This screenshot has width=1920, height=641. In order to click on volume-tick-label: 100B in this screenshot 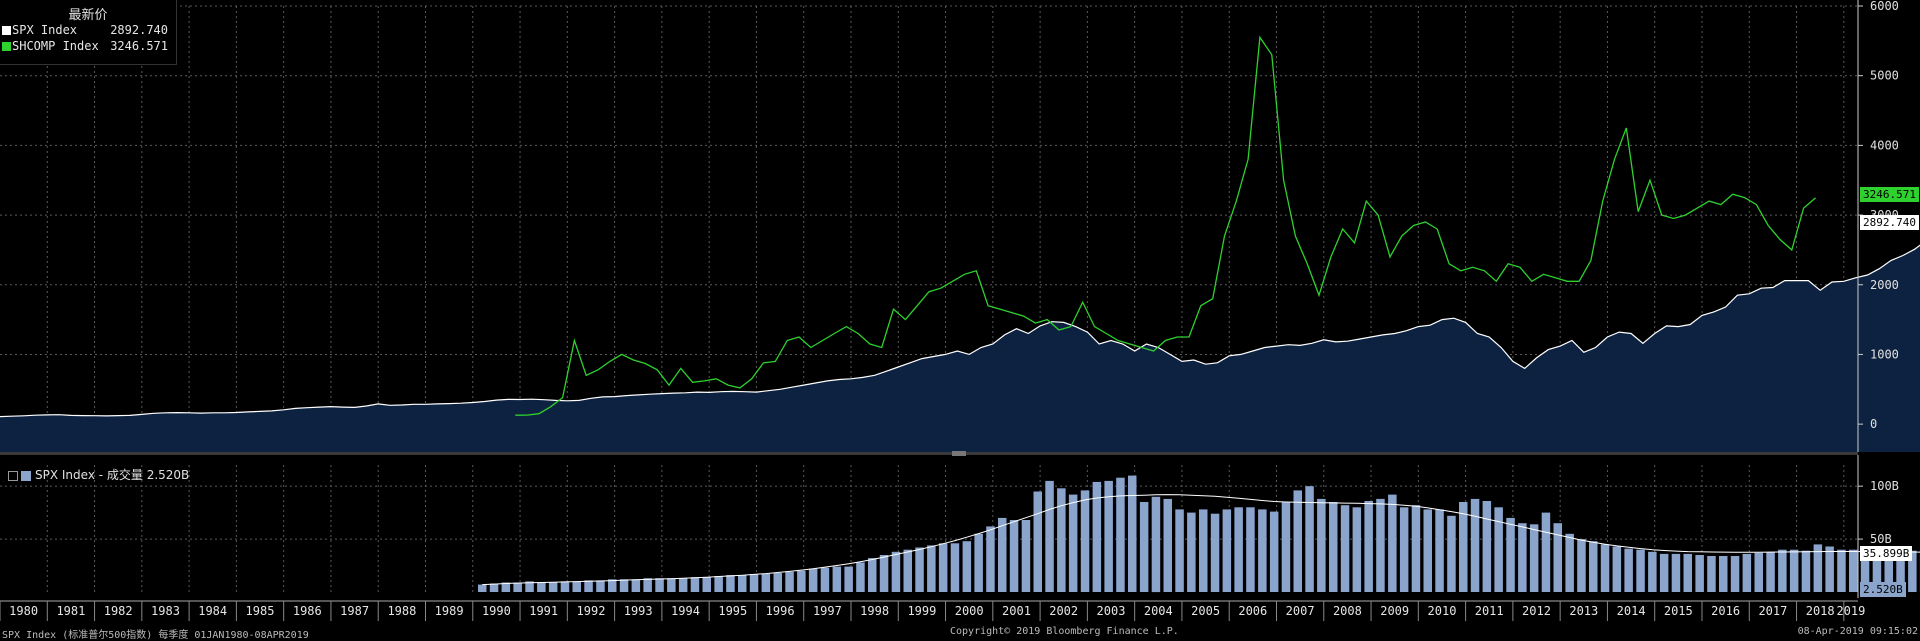, I will do `click(1884, 486)`.